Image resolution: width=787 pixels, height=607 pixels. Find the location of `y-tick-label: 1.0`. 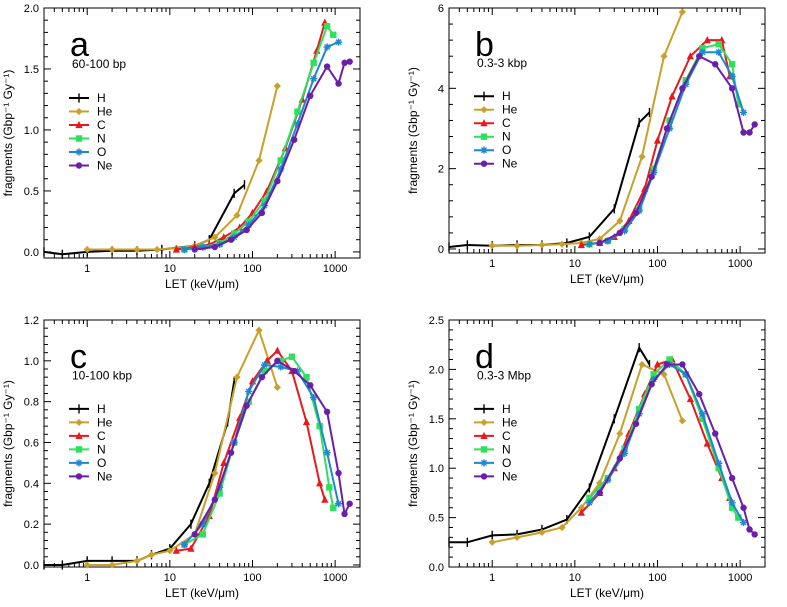

y-tick-label: 1.0 is located at coordinates (31, 131).